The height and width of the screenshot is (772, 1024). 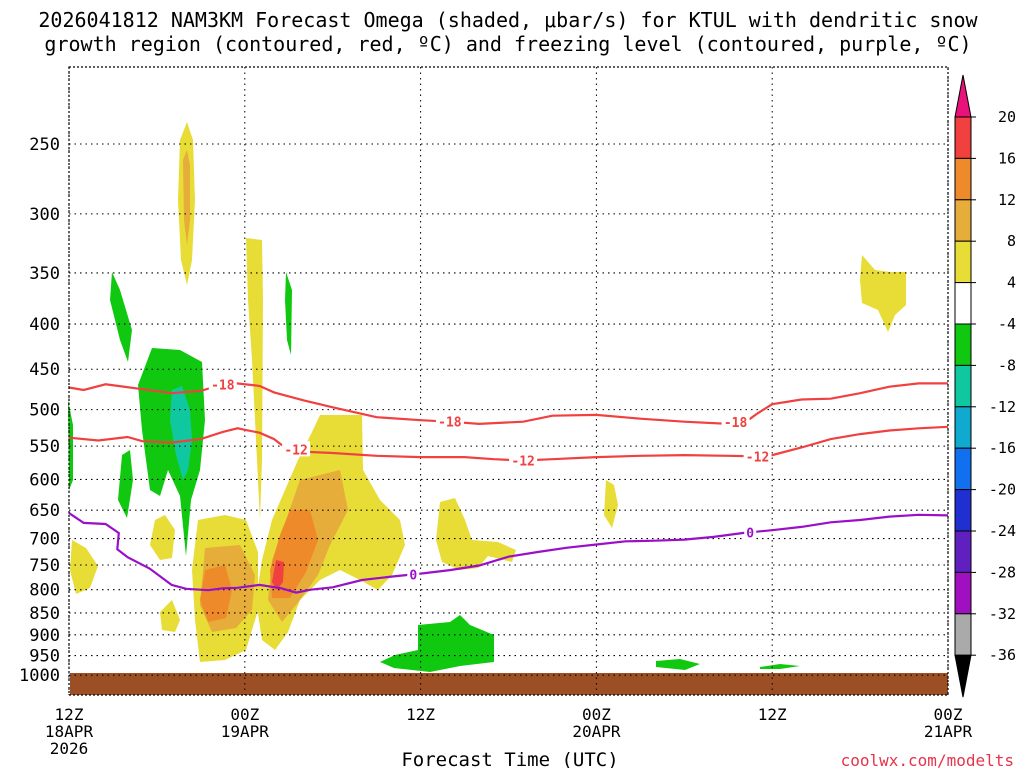 I want to click on omega-region-bl-descent-east, so click(x=678, y=664).